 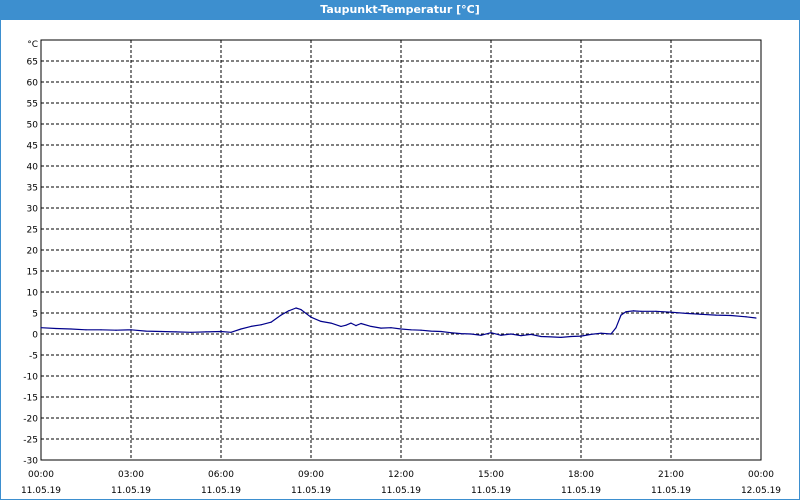 I want to click on window-title: Taupunkt-Temperatur [°C], so click(x=400, y=10).